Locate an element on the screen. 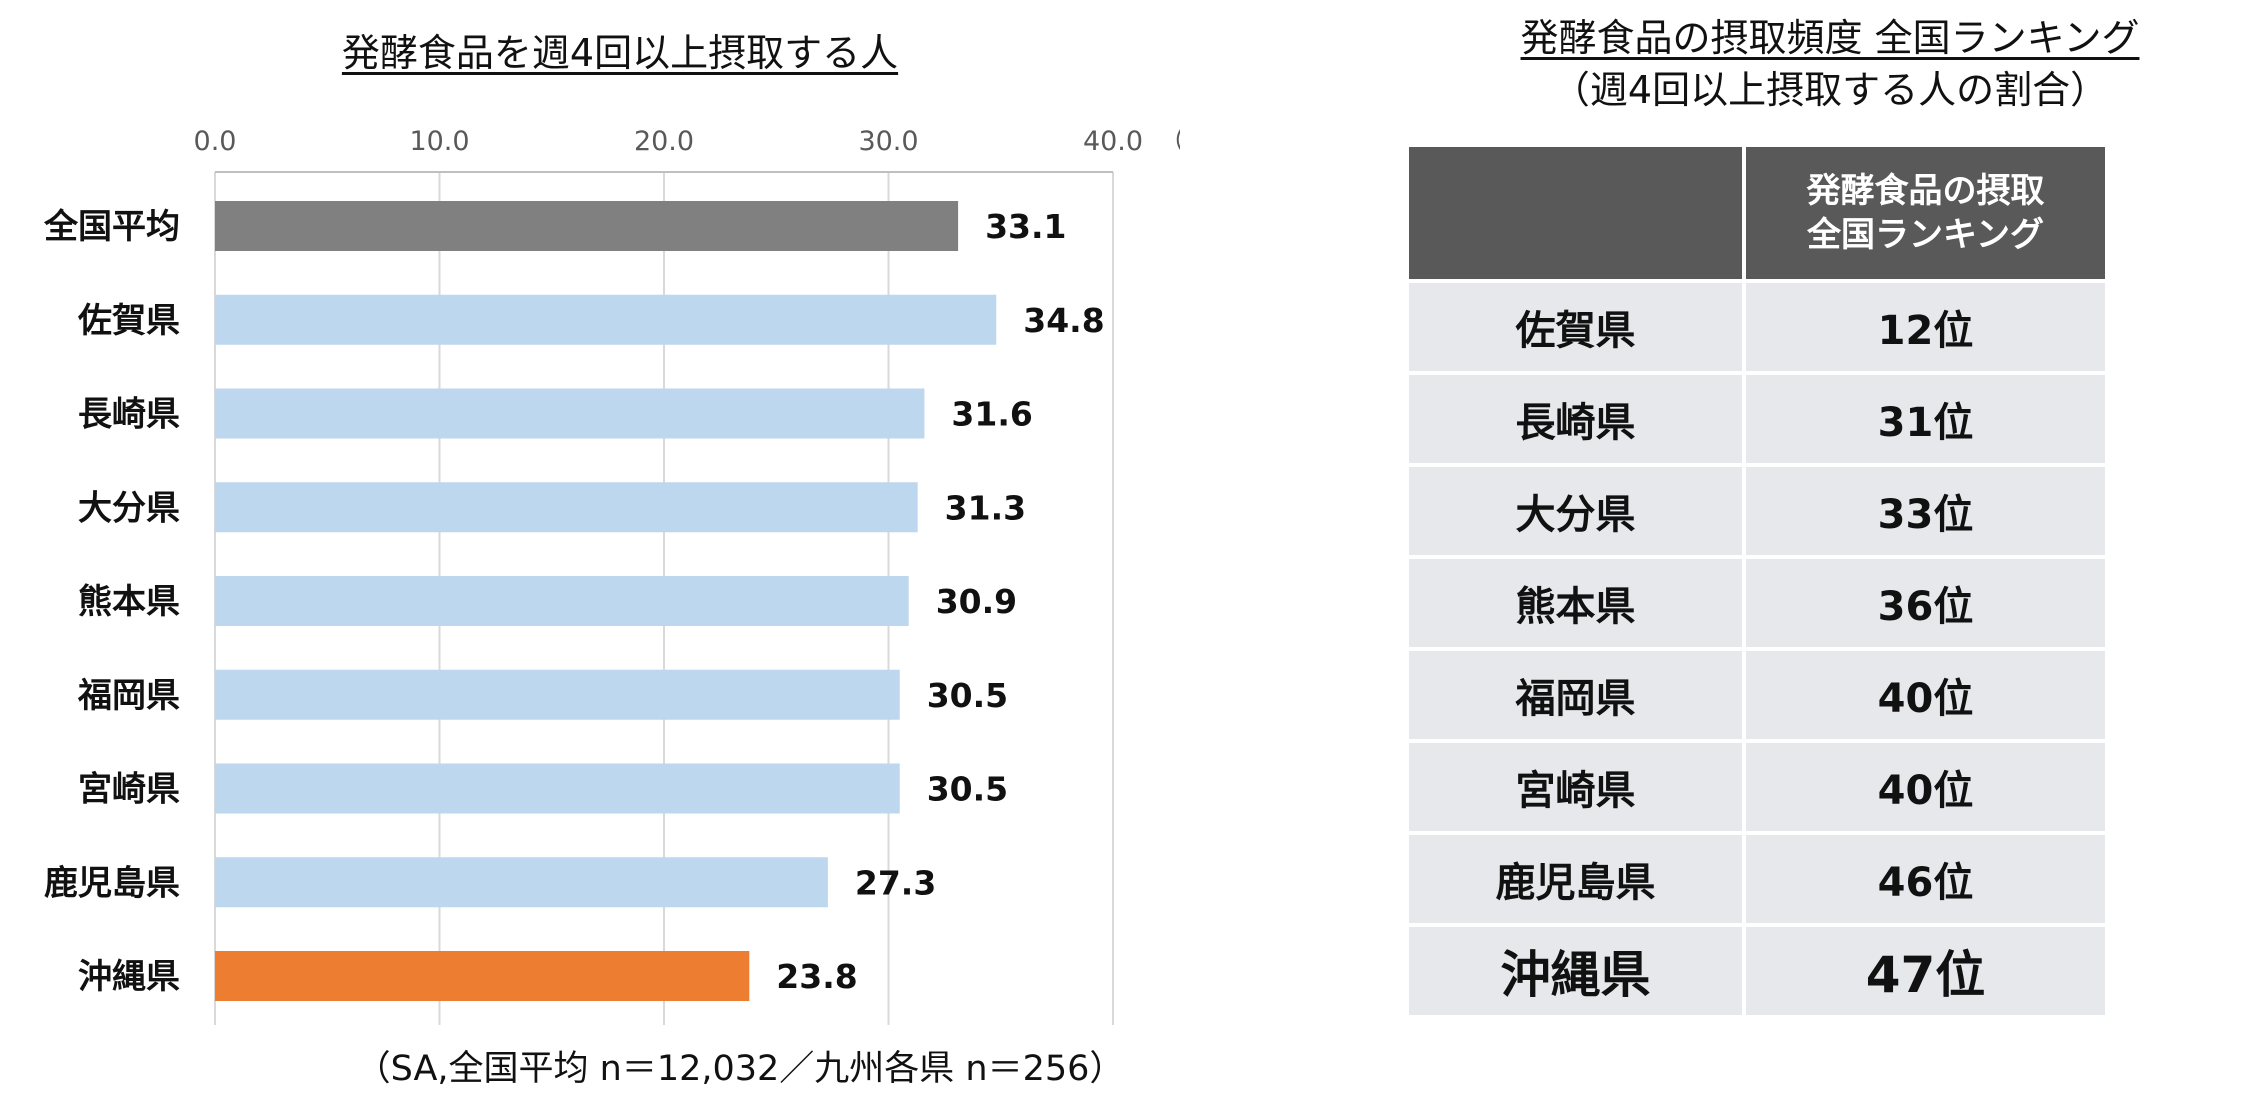 This screenshot has height=1107, width=2259. ranking-rank-cell: 36位 is located at coordinates (1925, 603).